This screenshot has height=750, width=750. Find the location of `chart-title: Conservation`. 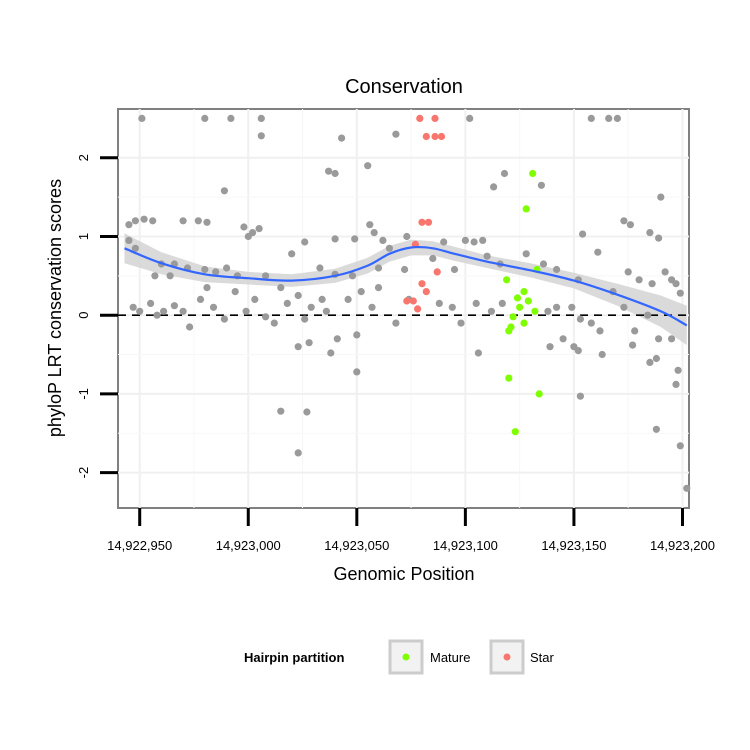

chart-title: Conservation is located at coordinates (404, 87).